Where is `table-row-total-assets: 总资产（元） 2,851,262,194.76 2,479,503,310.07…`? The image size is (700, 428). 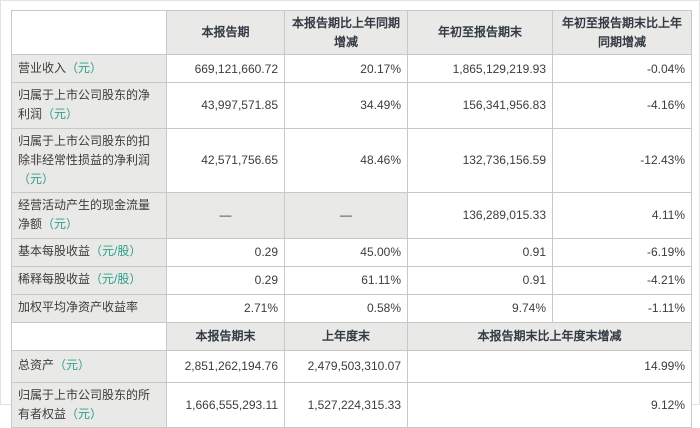 table-row-total-assets: 总资产（元） 2,851,262,194.76 2,479,503,310.07… is located at coordinates (351, 366).